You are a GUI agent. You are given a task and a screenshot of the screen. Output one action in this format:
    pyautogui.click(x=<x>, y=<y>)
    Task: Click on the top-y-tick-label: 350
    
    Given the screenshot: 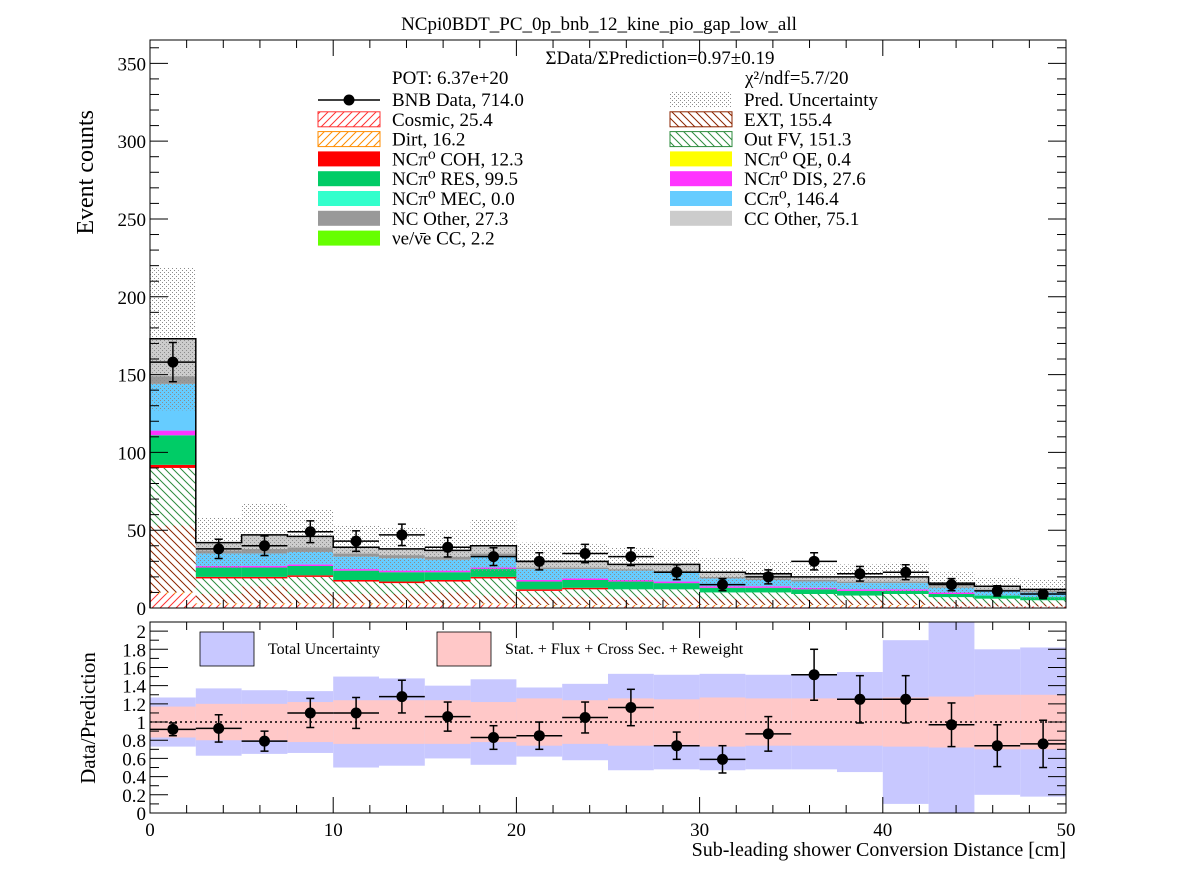 What is the action you would take?
    pyautogui.click(x=132, y=64)
    